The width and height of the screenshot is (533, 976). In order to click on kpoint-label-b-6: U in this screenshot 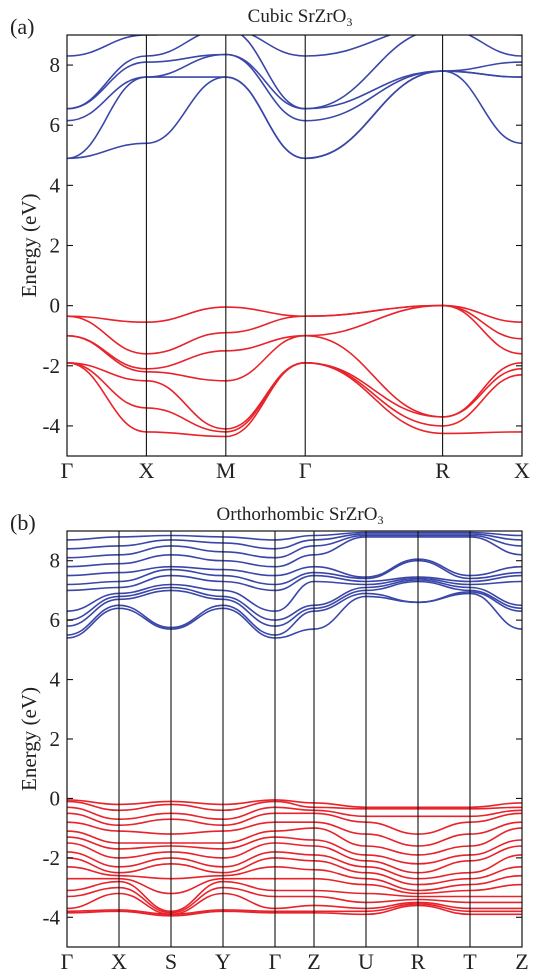, I will do `click(366, 960)`.